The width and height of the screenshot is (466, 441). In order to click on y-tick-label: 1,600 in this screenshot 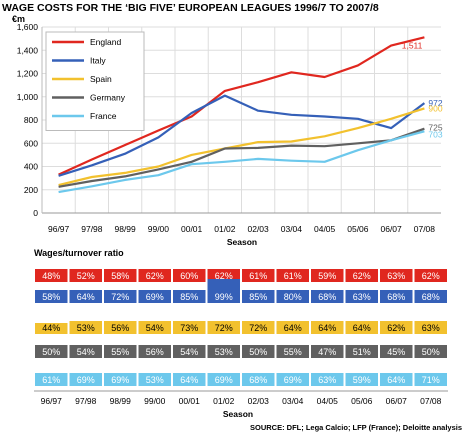, I will do `click(28, 27)`.